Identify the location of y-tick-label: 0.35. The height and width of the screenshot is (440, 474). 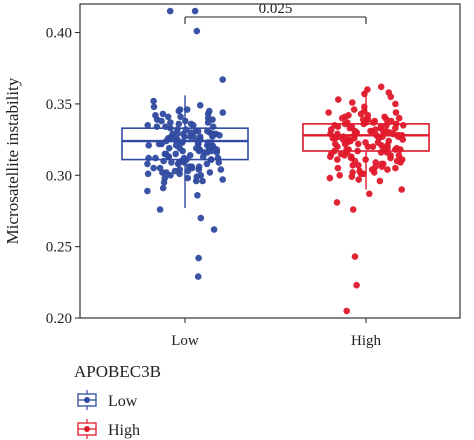
(59, 105).